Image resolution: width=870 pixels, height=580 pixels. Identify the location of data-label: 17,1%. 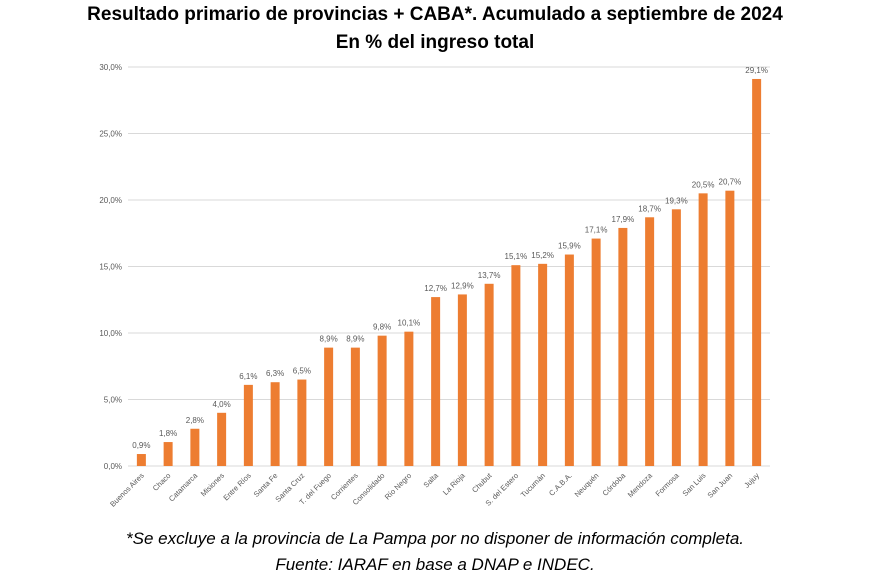
(596, 230).